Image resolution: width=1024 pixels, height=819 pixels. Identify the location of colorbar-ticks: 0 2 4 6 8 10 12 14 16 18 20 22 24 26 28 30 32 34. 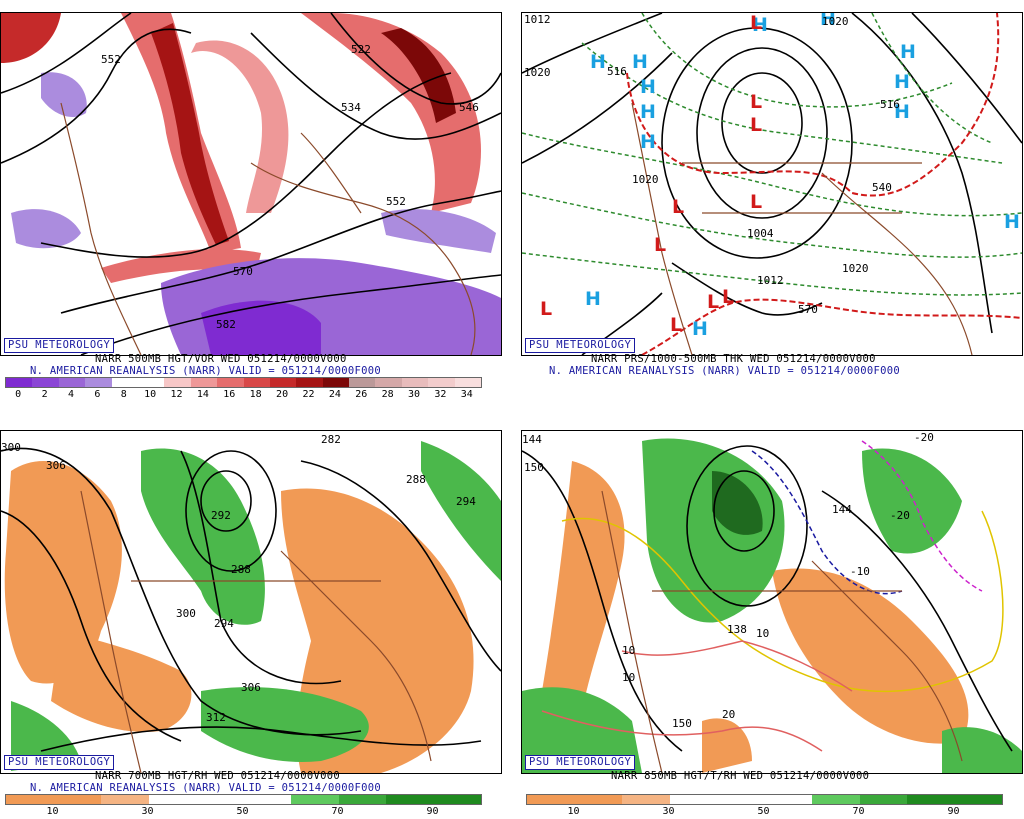
(242, 396).